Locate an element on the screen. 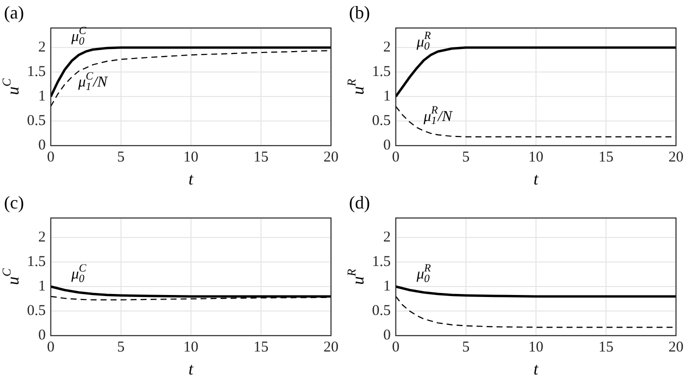 This screenshot has height=381, width=690. chart-title: (c) is located at coordinates (14, 202).